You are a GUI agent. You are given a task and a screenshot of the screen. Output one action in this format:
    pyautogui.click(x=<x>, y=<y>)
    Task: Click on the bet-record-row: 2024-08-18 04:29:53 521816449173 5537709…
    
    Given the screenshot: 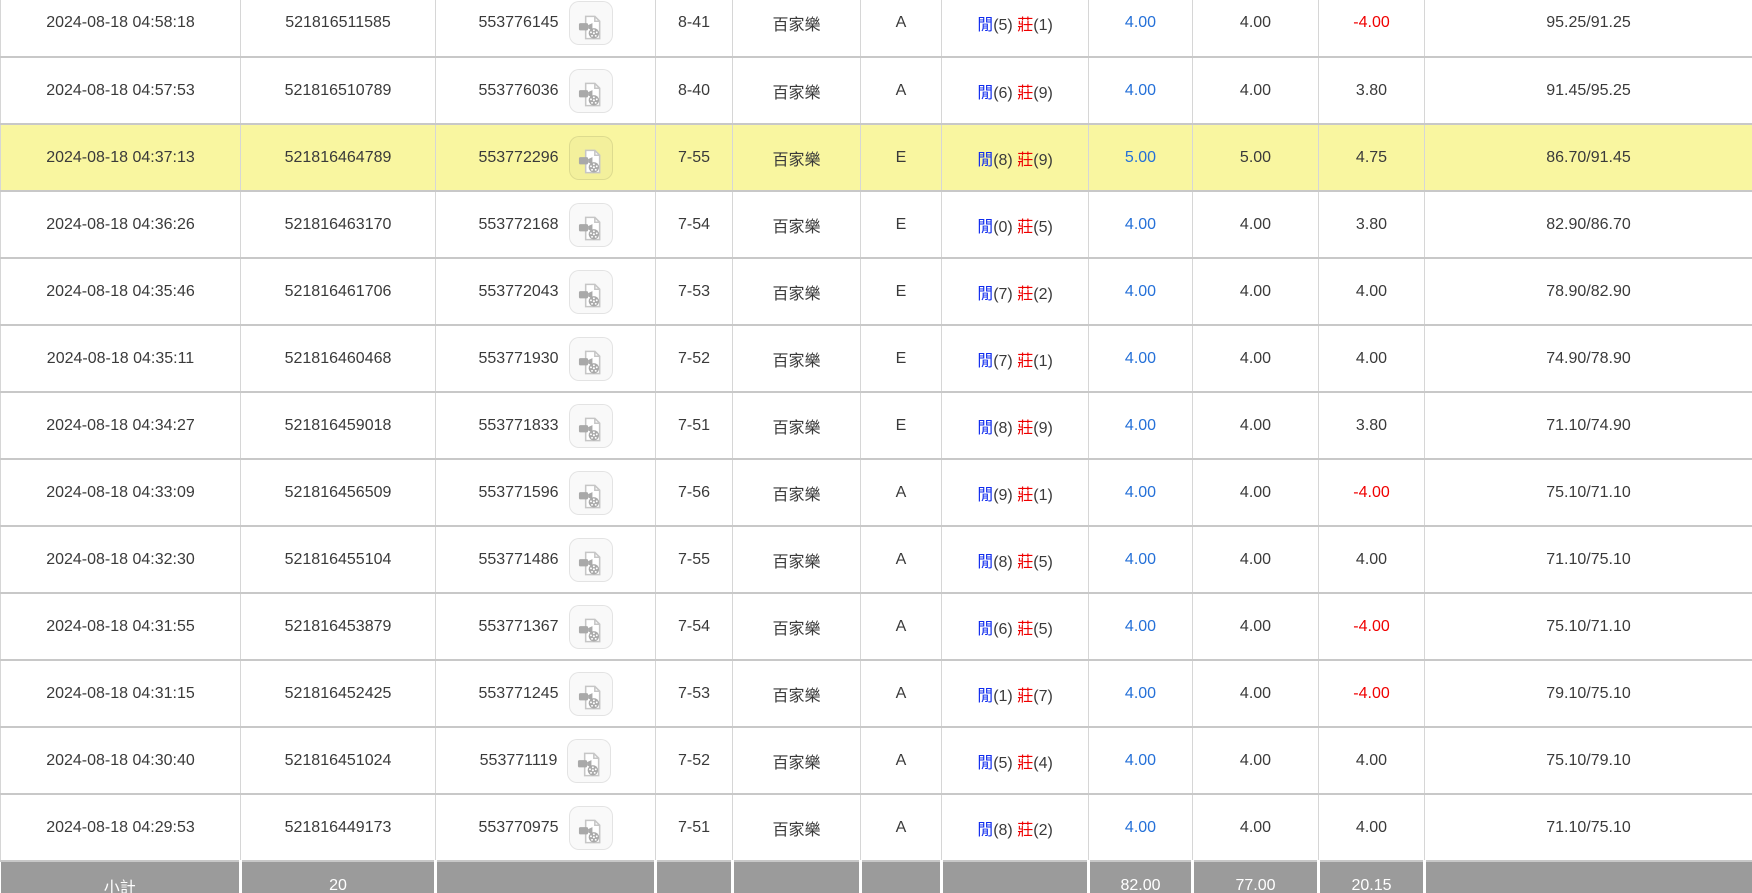 What is the action you would take?
    pyautogui.click(x=876, y=828)
    